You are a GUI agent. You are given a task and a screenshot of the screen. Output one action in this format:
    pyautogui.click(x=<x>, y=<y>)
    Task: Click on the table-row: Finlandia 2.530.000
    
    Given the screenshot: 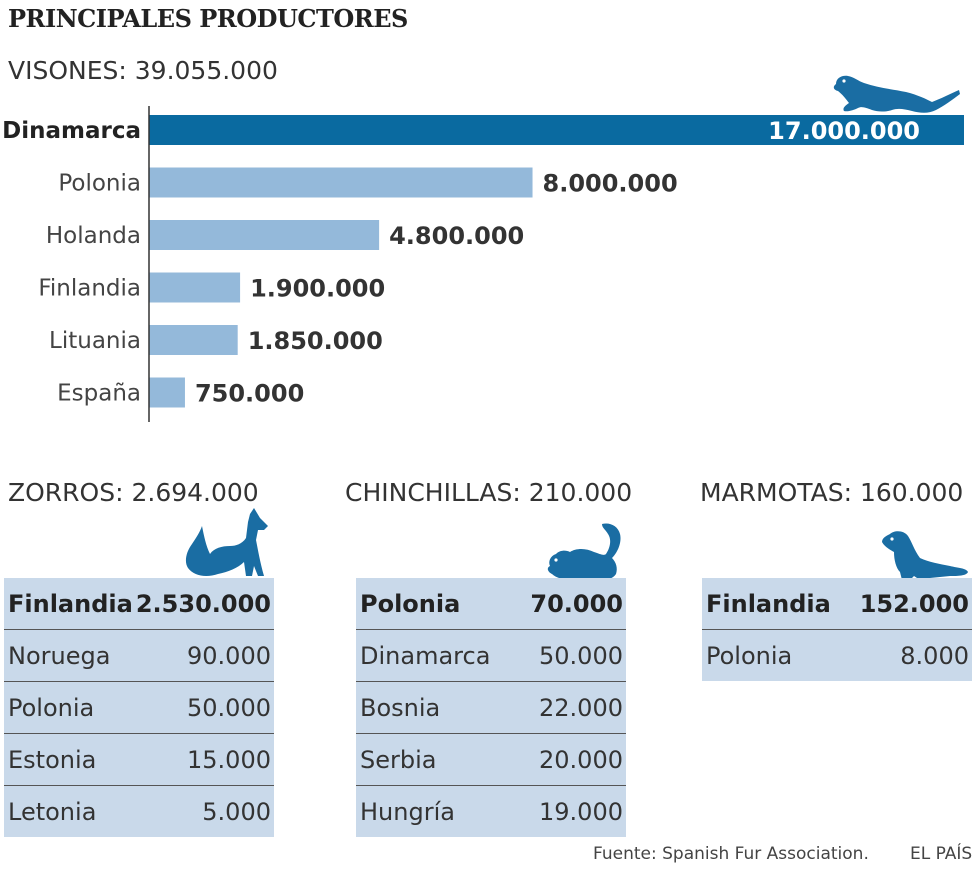 What is the action you would take?
    pyautogui.click(x=139, y=604)
    